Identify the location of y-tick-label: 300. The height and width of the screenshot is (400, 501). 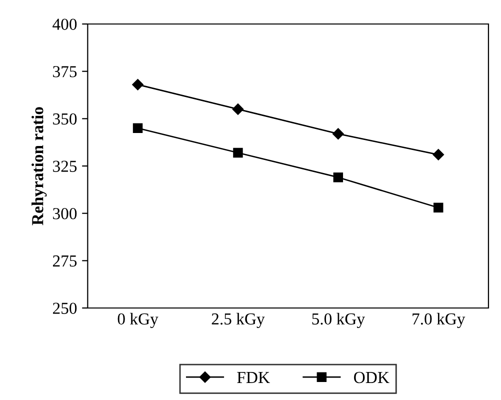
(65, 214).